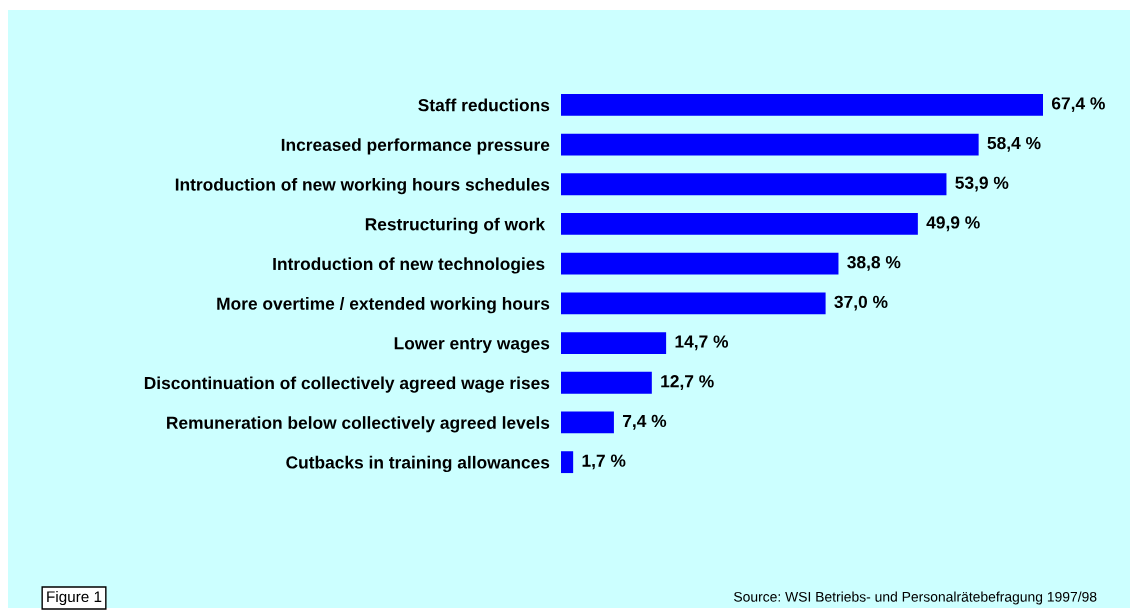  I want to click on data-label: 14,7 %, so click(702, 343).